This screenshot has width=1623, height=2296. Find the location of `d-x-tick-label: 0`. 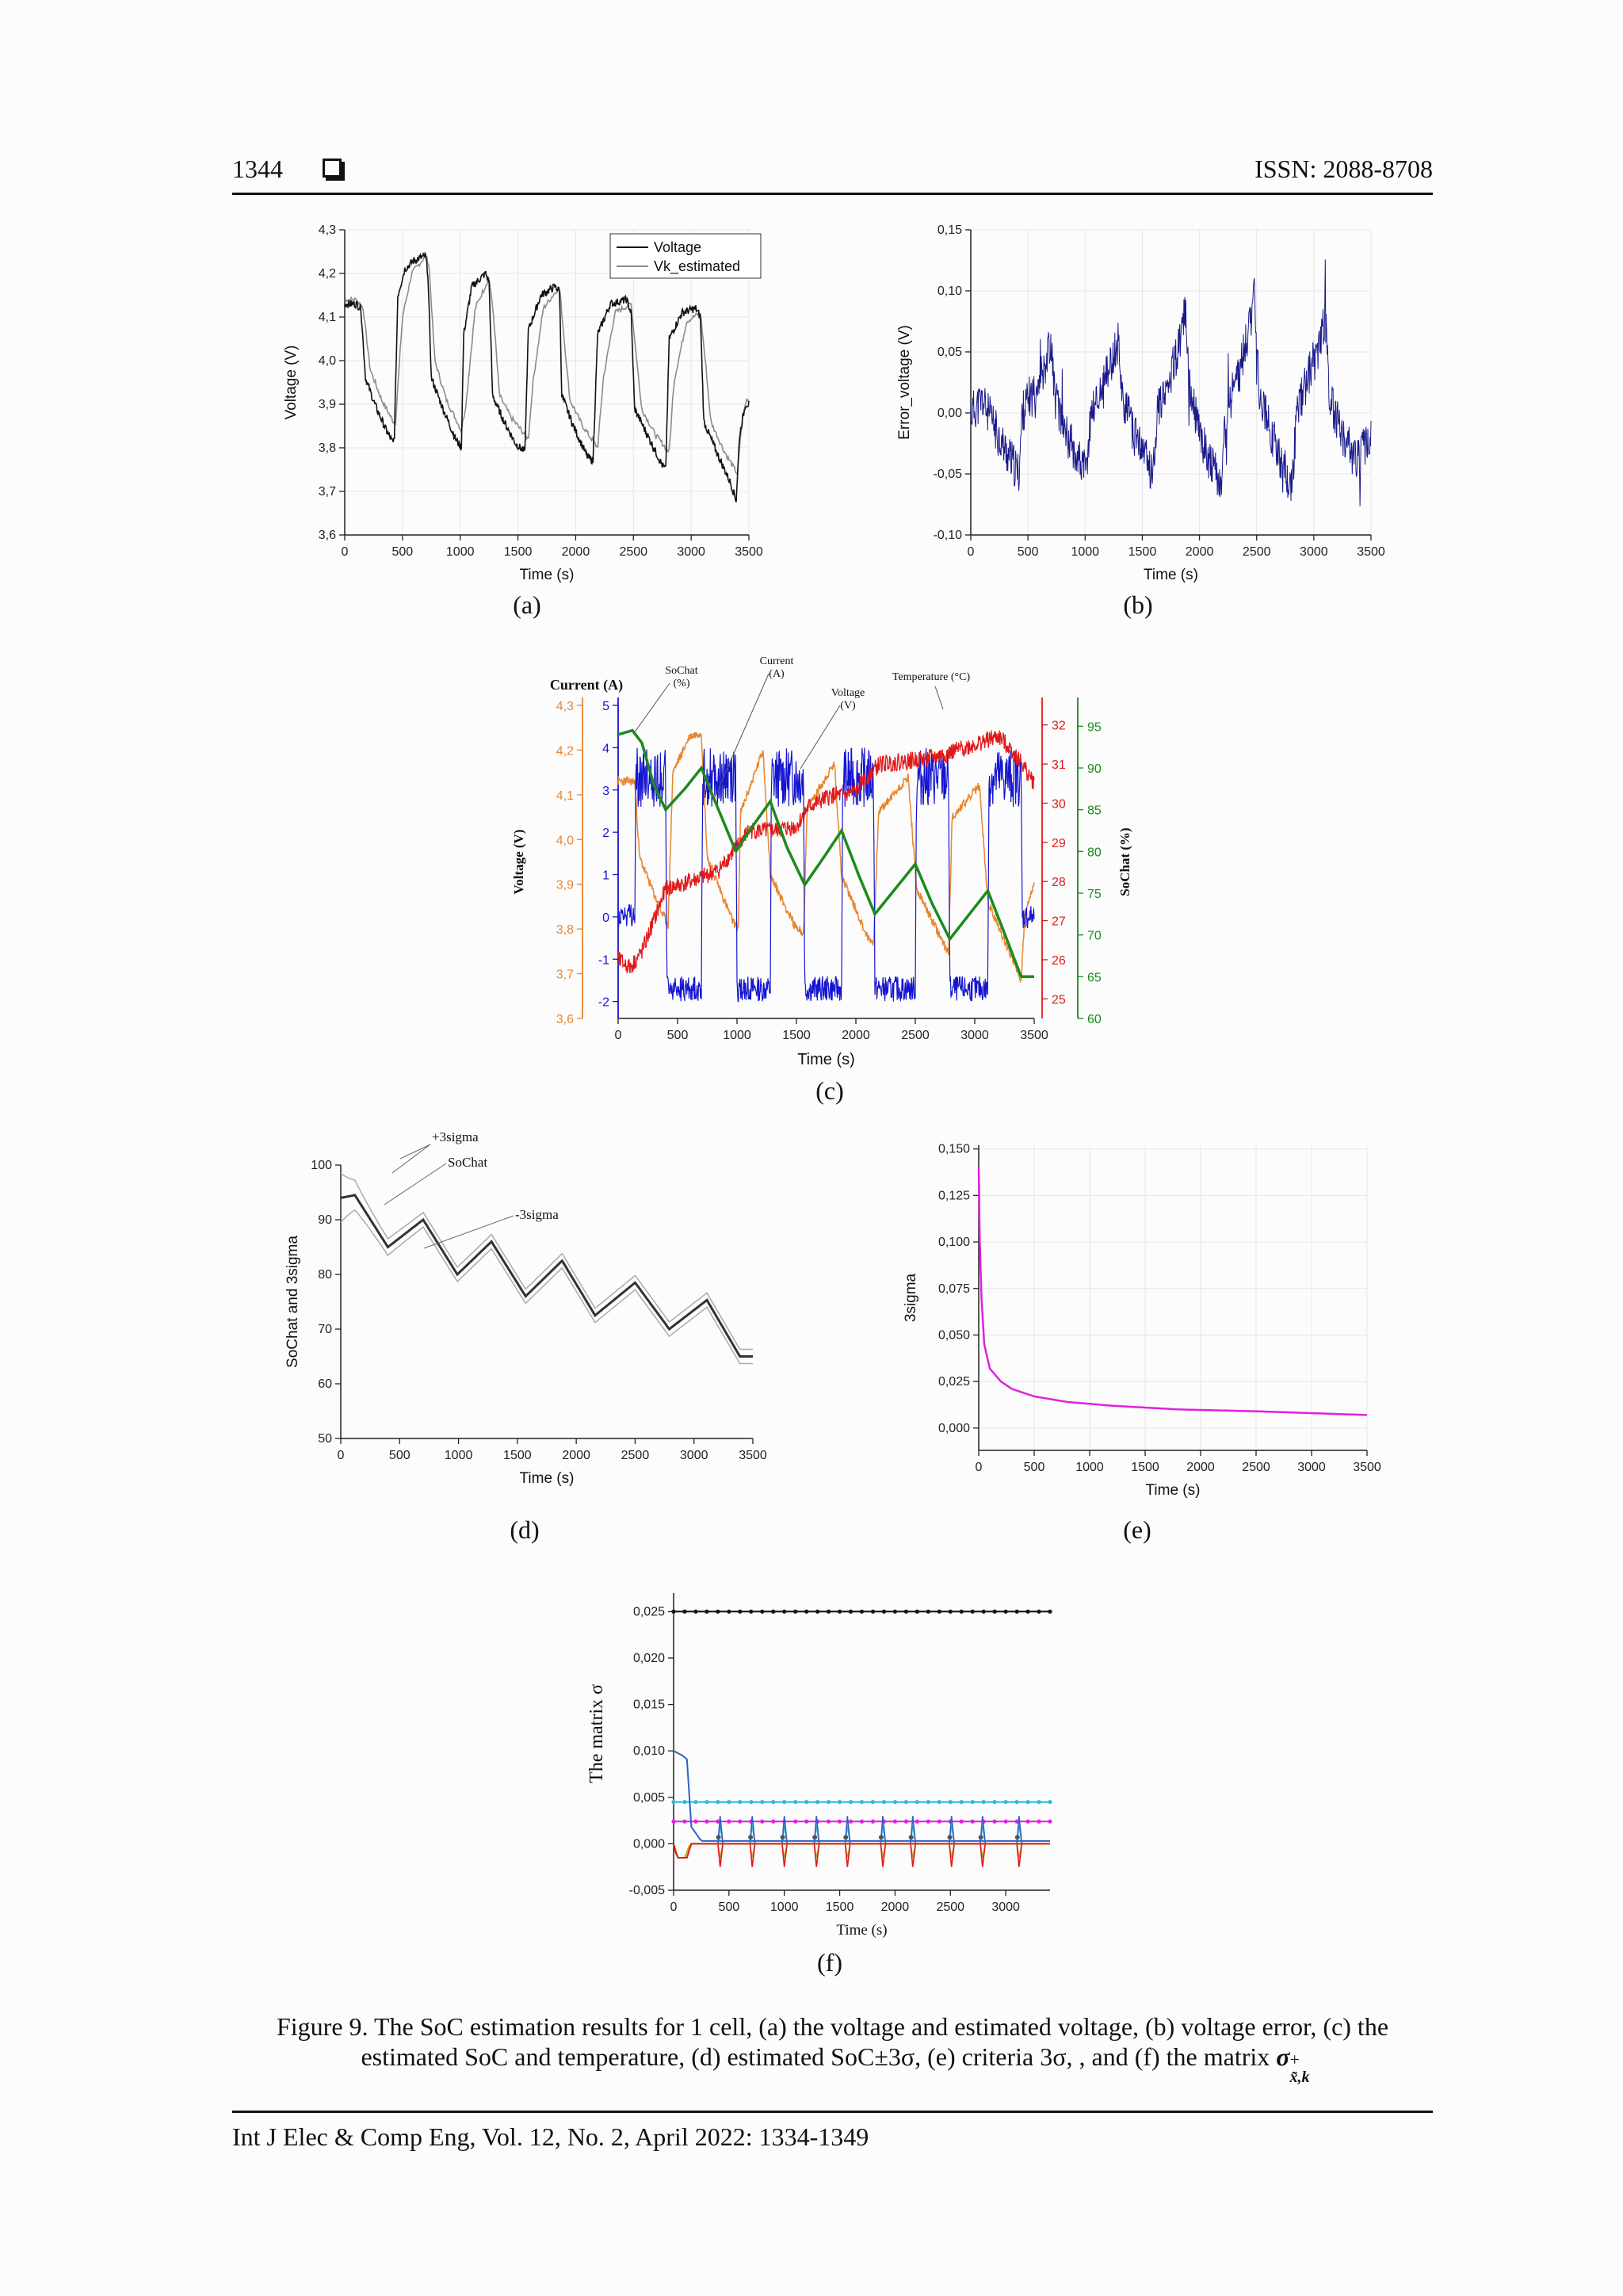

d-x-tick-label: 0 is located at coordinates (341, 1455).